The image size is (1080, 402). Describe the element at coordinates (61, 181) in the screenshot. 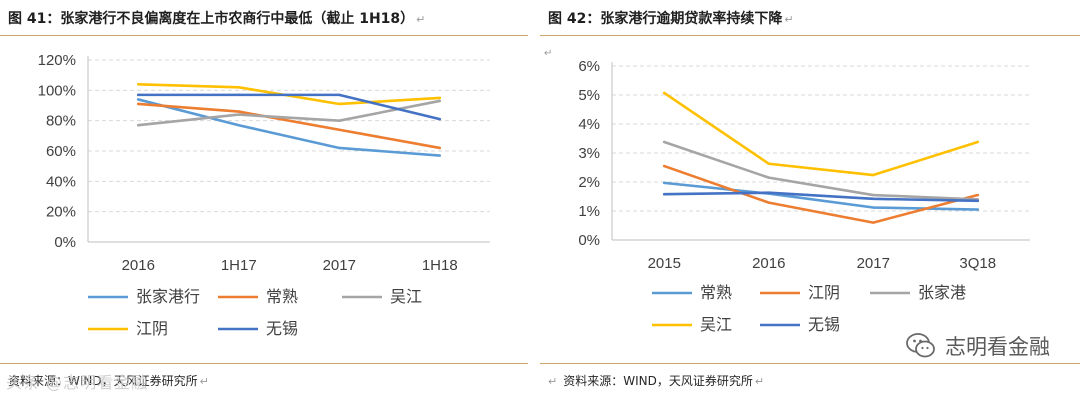

I see `y-tick-label: 40%` at that location.